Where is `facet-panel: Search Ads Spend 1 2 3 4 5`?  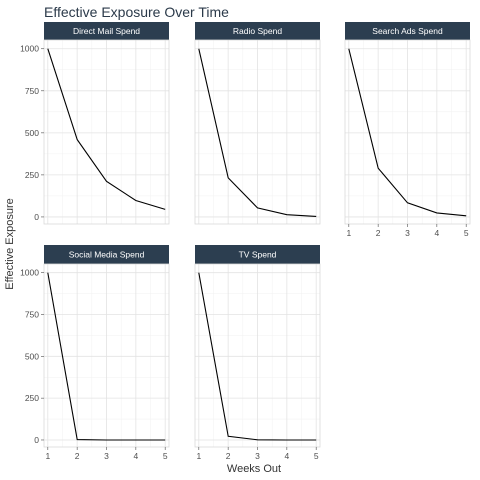 facet-panel: Search Ads Spend 1 2 3 4 5 is located at coordinates (407, 130).